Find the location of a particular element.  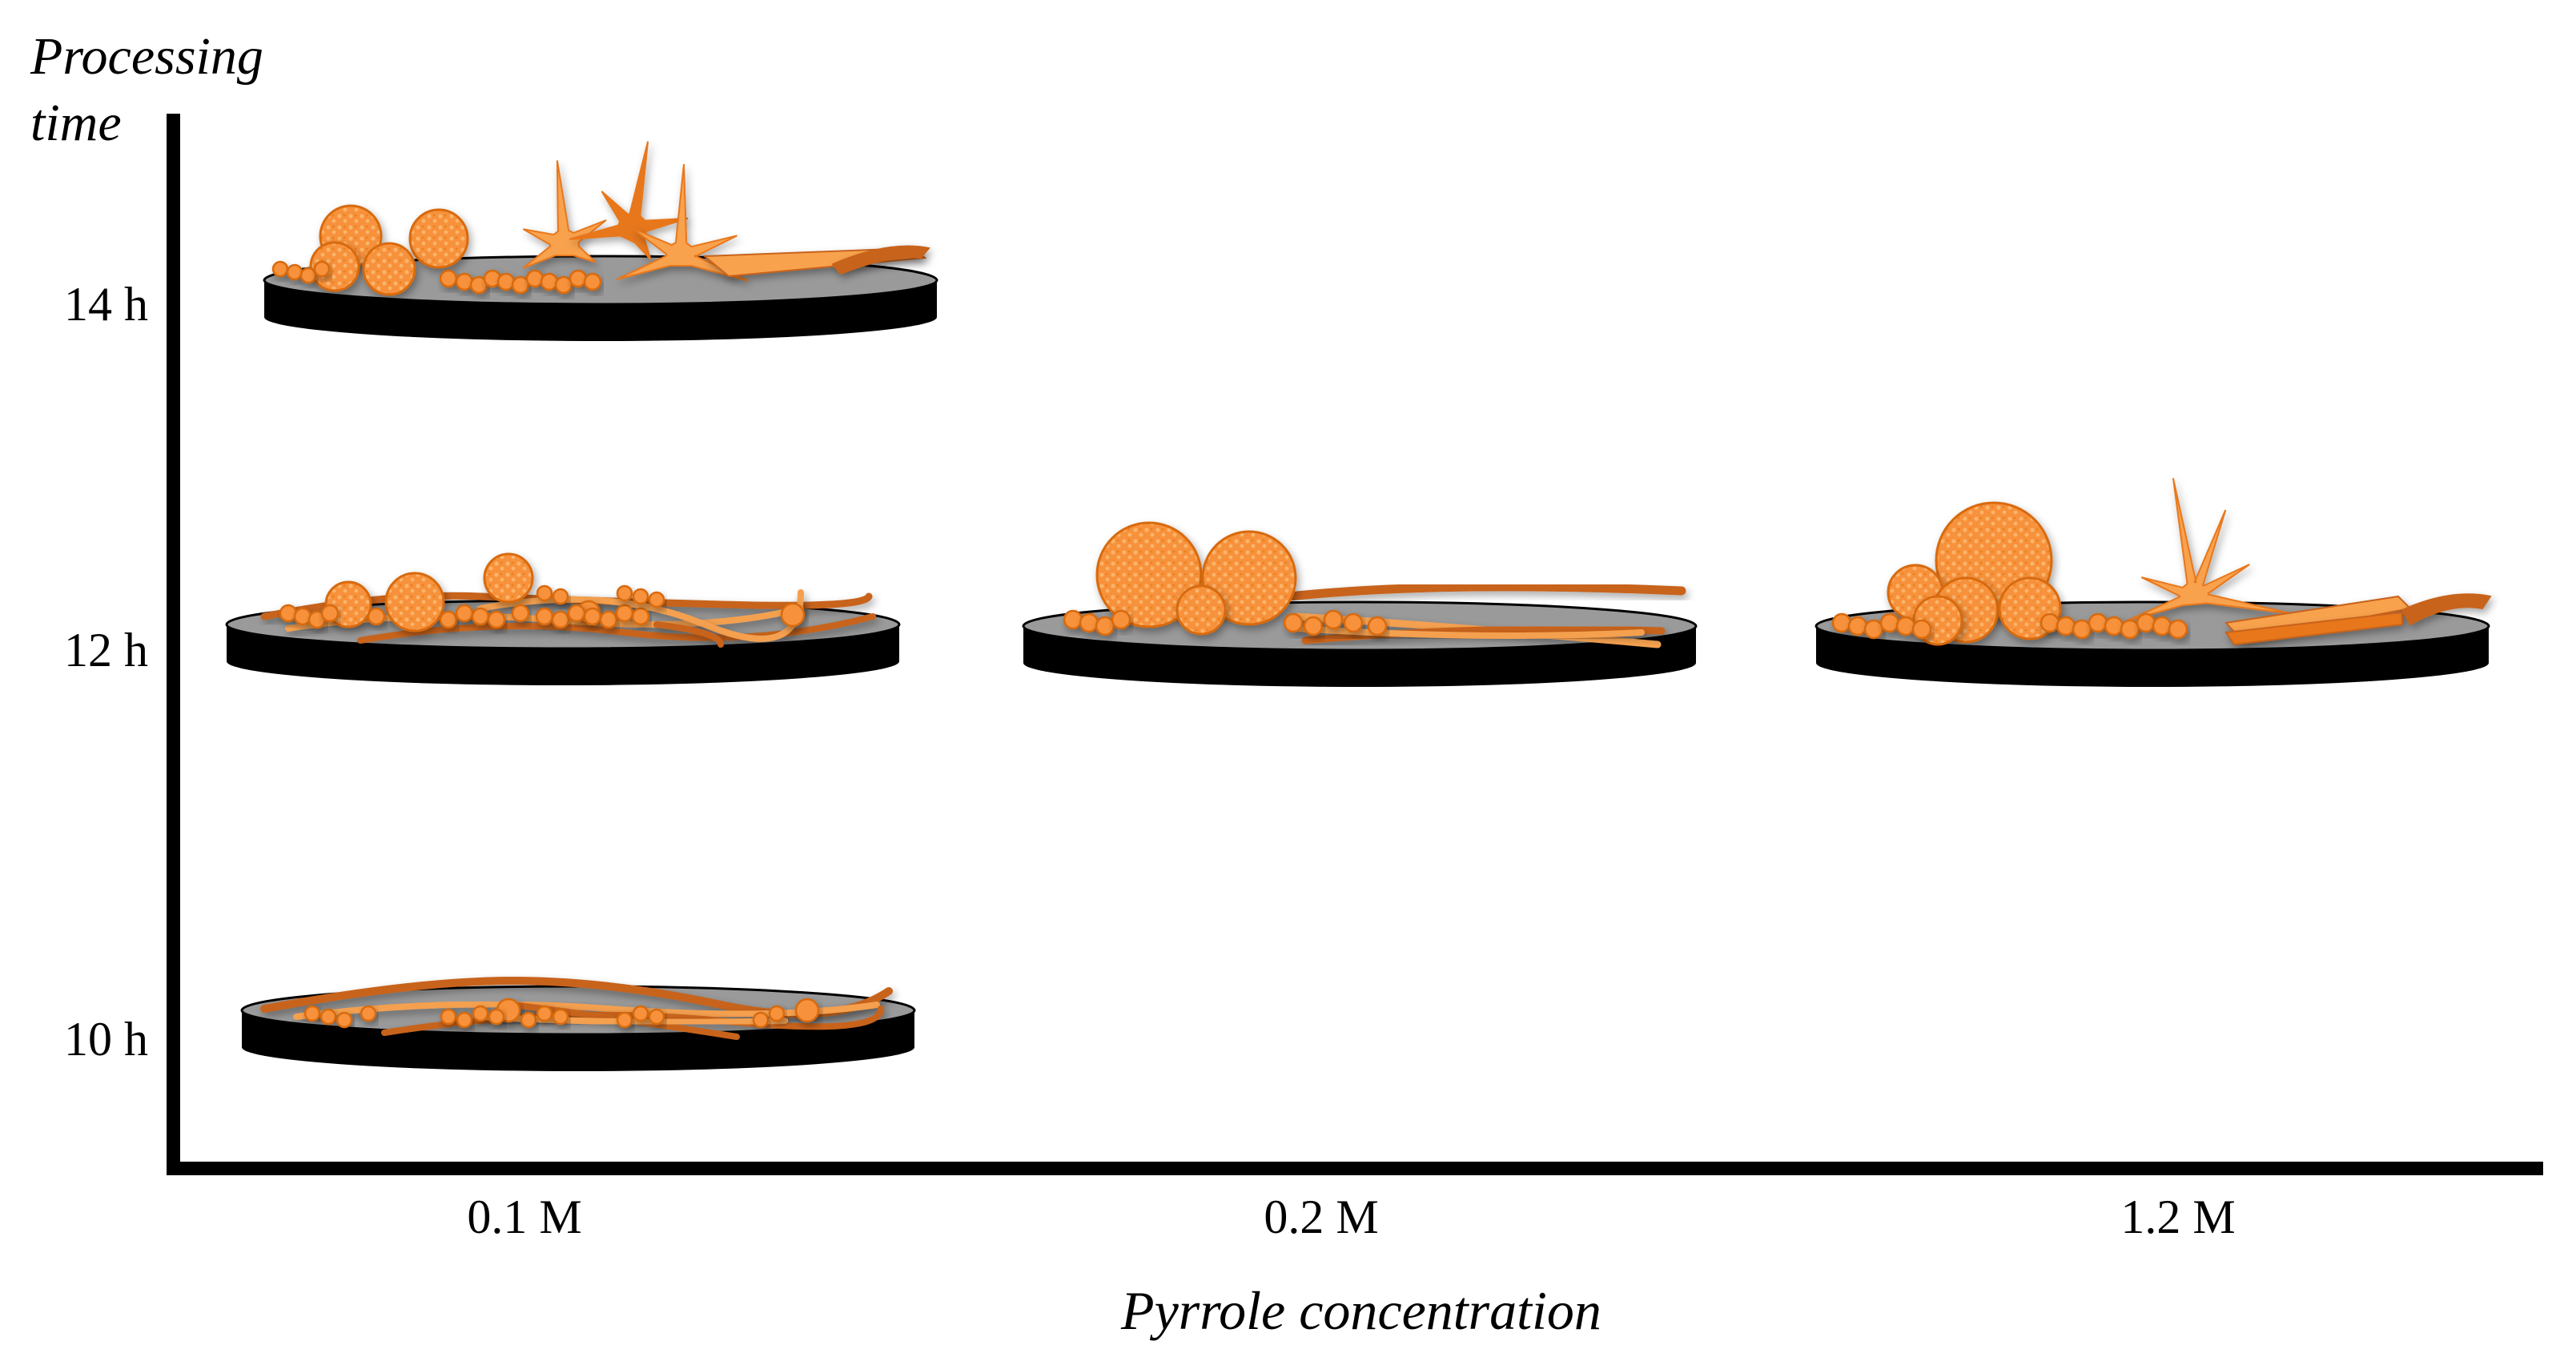

x-axis-line is located at coordinates (1355, 1168).